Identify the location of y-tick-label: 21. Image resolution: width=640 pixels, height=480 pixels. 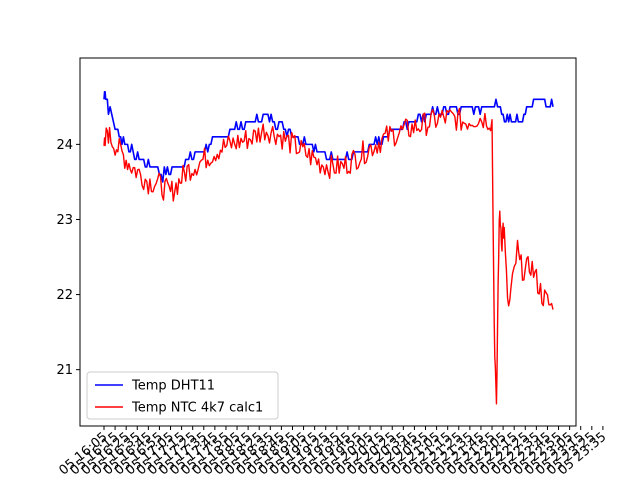
(64, 370).